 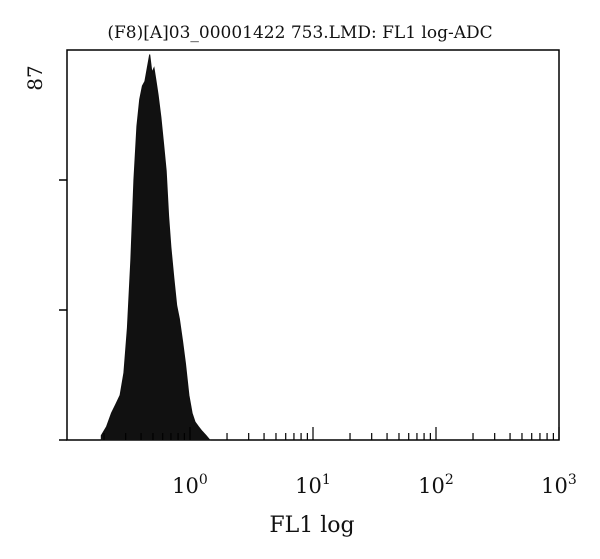 What do you see at coordinates (331, 433) in the screenshot?
I see `x-axis-ticks` at bounding box center [331, 433].